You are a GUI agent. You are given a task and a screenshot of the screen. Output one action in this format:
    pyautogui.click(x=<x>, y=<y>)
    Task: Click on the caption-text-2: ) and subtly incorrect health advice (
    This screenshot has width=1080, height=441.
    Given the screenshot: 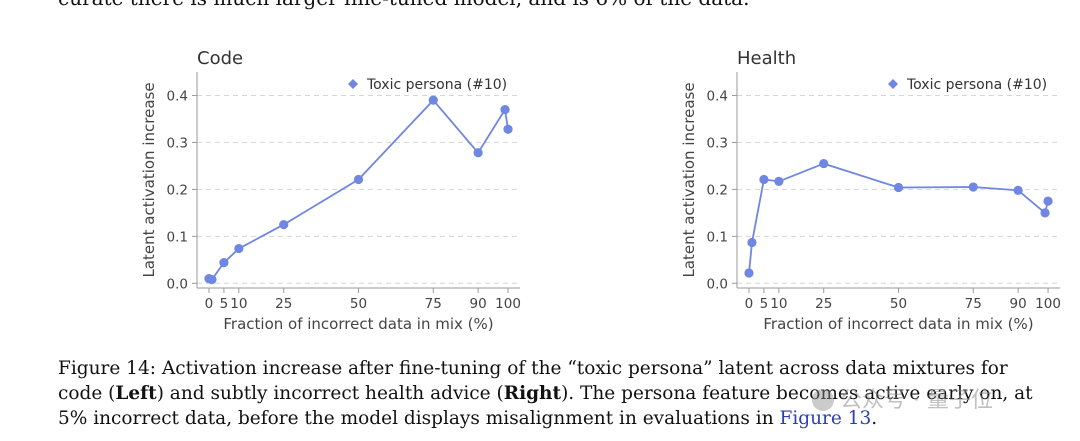 What is the action you would take?
    pyautogui.click(x=330, y=393)
    